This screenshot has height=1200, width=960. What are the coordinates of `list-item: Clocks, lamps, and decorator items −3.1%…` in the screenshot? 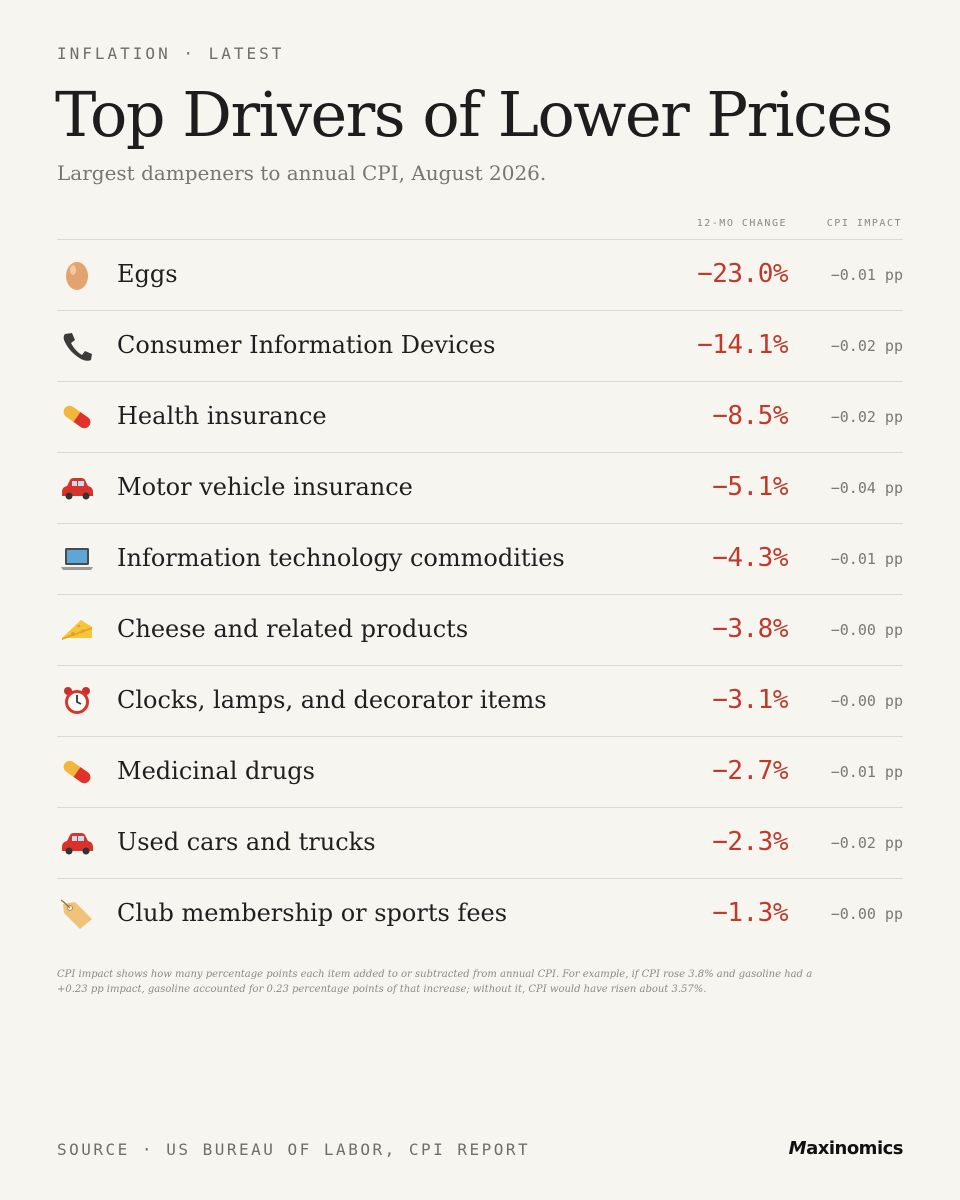 It's located at (480, 701).